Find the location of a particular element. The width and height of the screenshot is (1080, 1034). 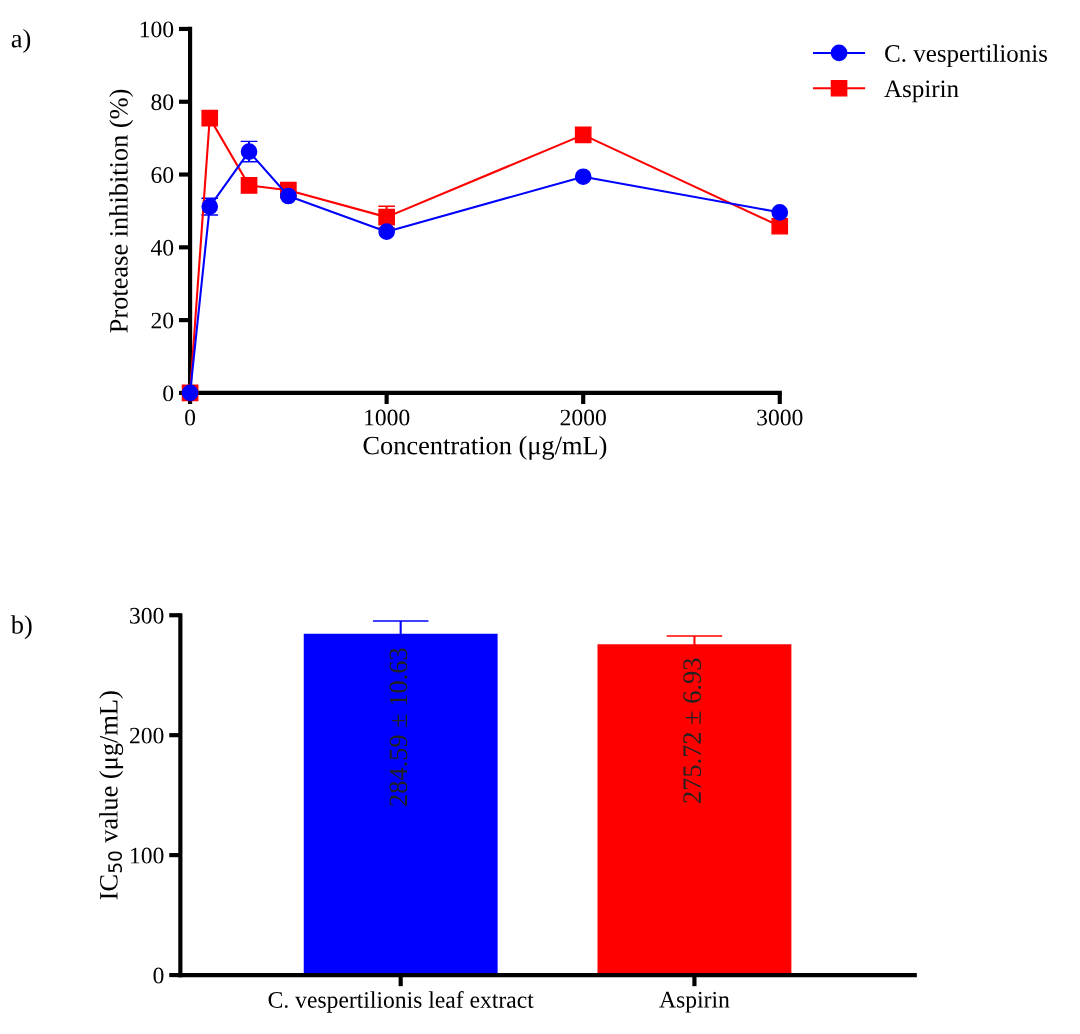

y-tick-label: 300 is located at coordinates (147, 615).